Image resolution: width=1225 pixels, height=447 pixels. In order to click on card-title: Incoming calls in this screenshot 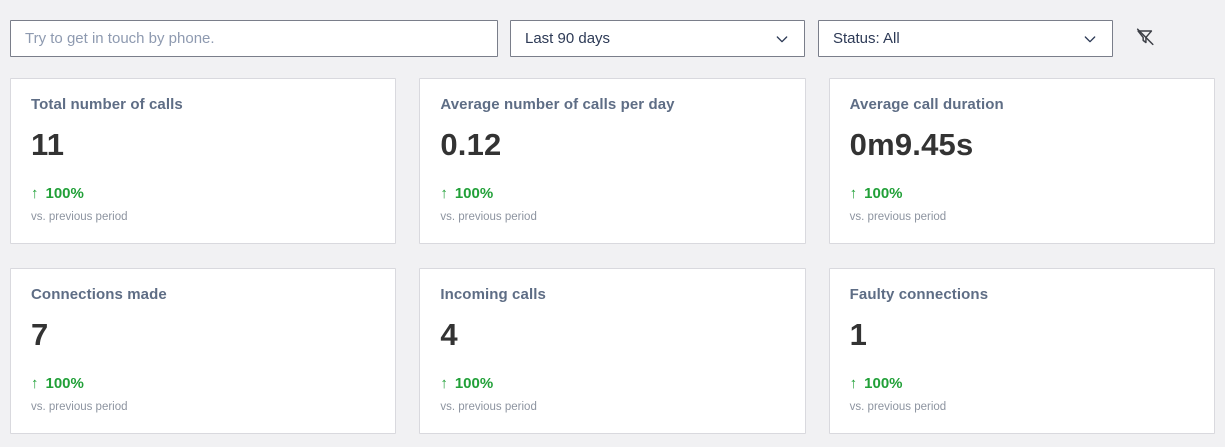, I will do `click(493, 294)`.